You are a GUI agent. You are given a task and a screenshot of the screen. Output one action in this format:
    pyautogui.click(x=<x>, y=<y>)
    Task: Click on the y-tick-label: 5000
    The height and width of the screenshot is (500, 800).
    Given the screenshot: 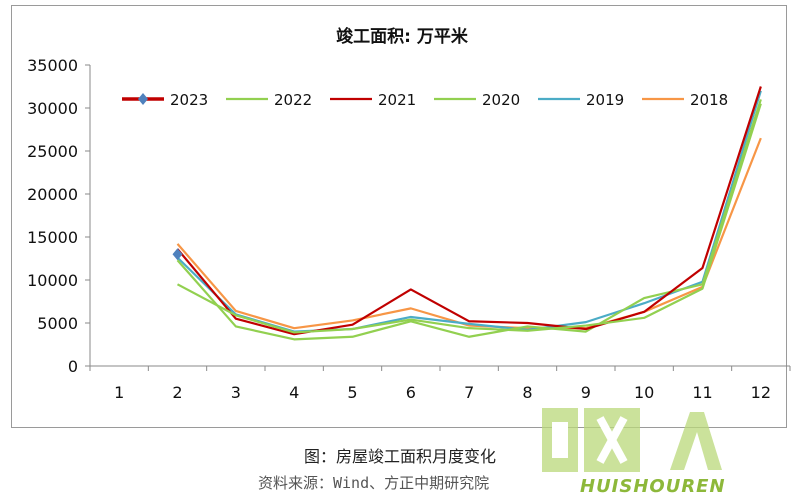 What is the action you would take?
    pyautogui.click(x=57, y=323)
    